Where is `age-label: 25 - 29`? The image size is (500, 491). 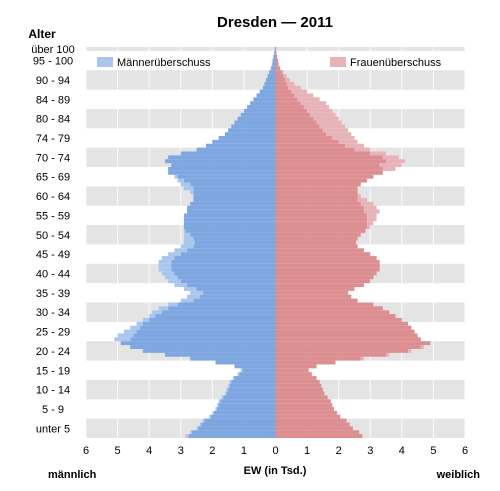 age-label: 25 - 29 is located at coordinates (53, 333).